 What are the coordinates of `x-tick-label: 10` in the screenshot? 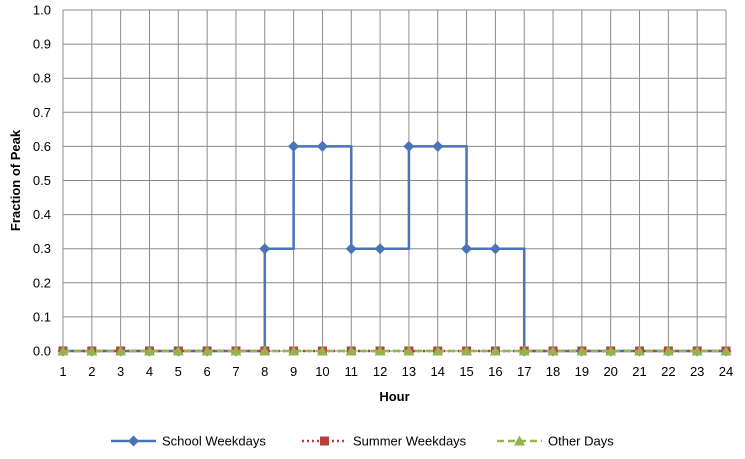 It's located at (322, 371).